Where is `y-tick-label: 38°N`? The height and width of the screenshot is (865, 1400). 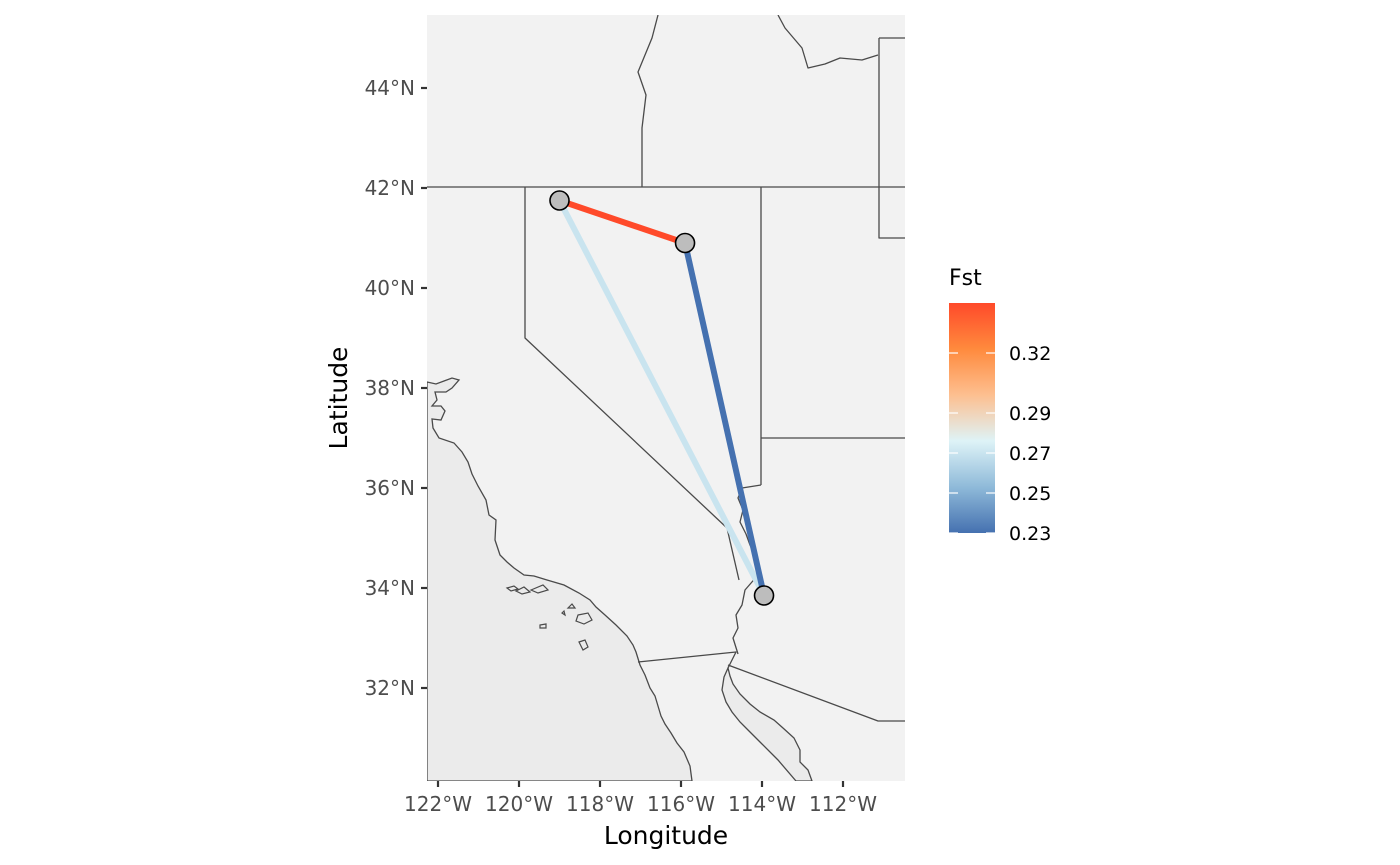
y-tick-label: 38°N is located at coordinates (390, 388).